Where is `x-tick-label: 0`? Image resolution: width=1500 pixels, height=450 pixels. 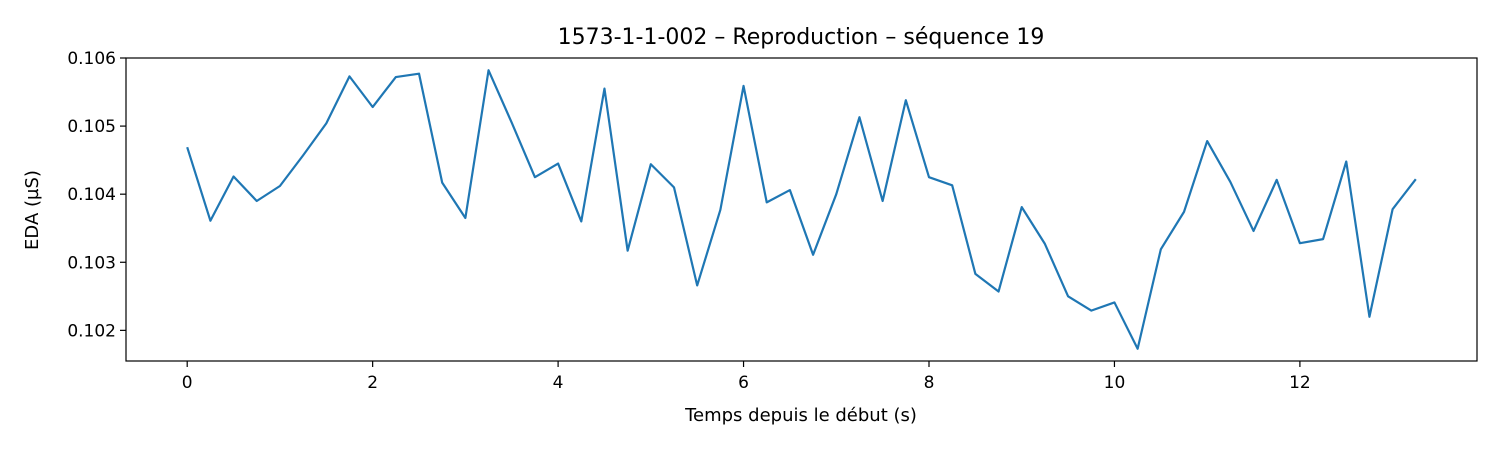
x-tick-label: 0 is located at coordinates (187, 383).